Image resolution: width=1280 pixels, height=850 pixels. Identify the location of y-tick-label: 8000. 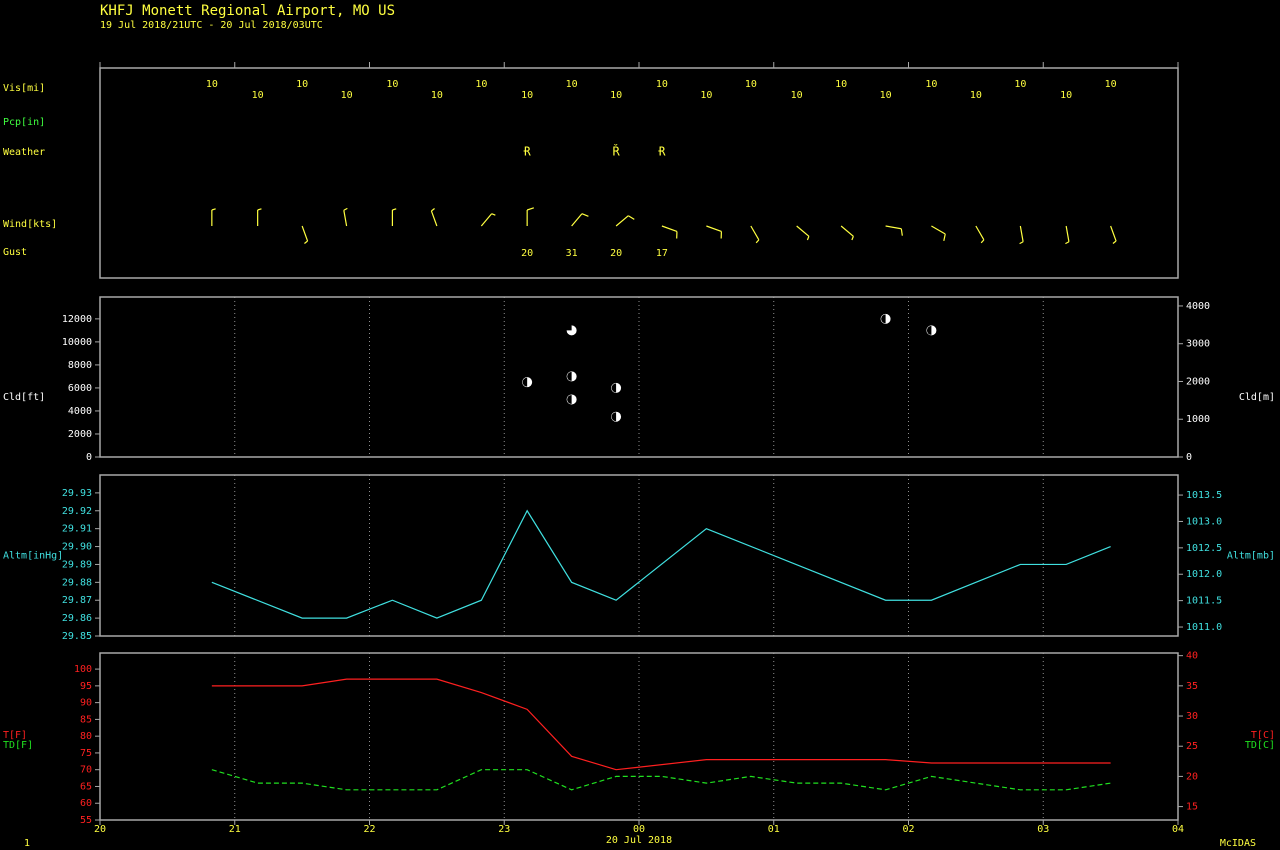
(80, 365).